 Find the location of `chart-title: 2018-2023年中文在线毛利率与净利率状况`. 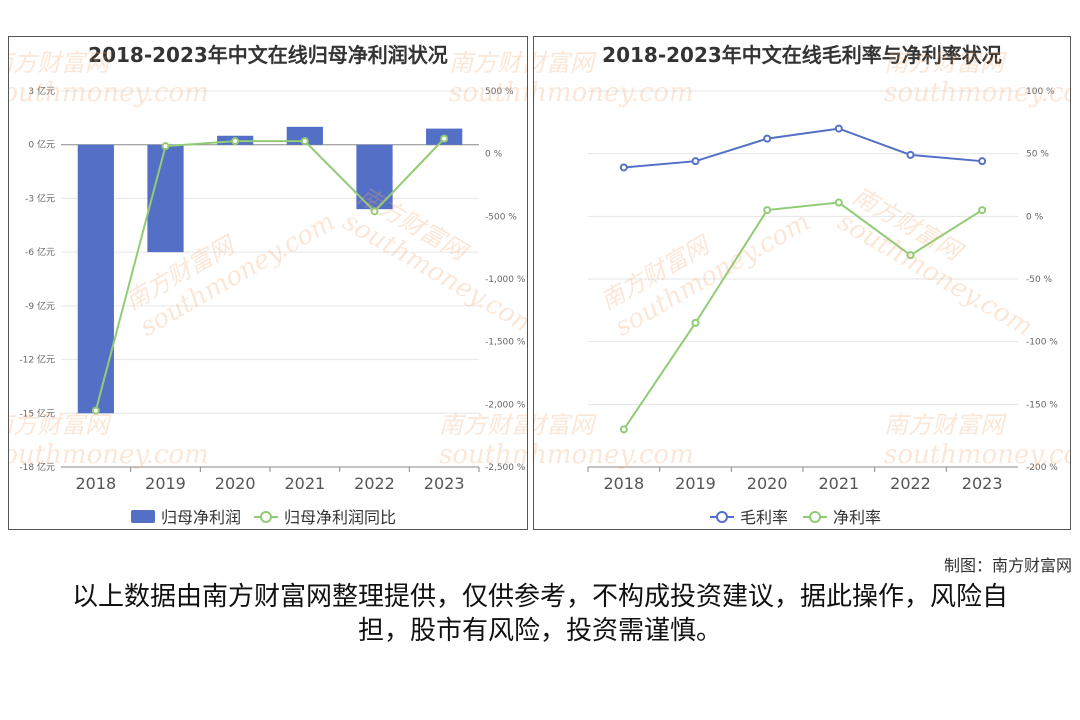

chart-title: 2018-2023年中文在线毛利率与净利率状况 is located at coordinates (802, 55).